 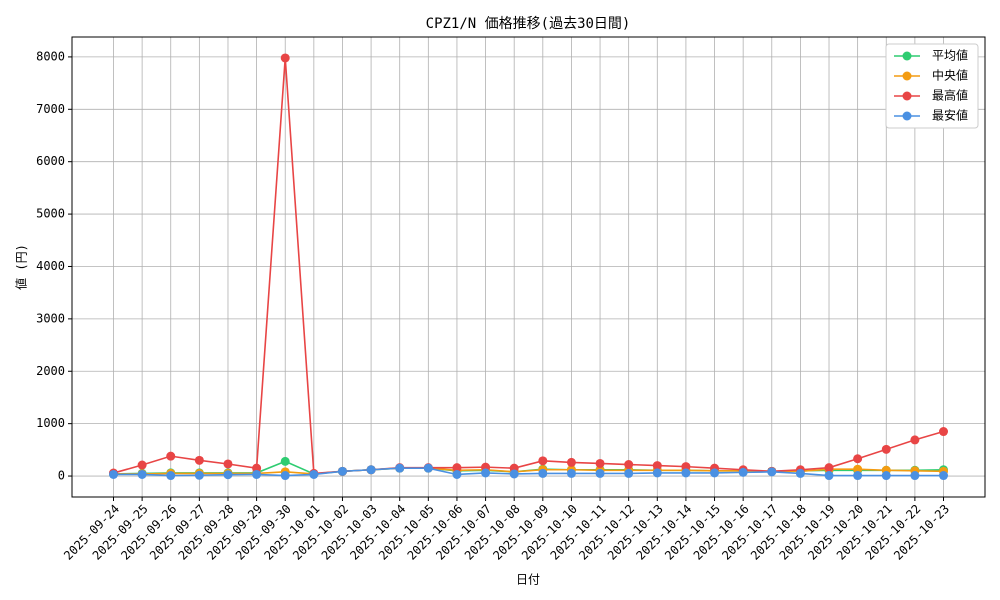 I want to click on y-tick-label: 8000, so click(x=50, y=56).